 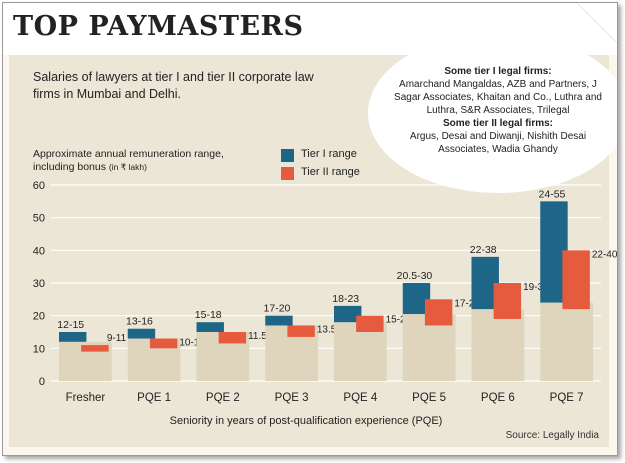 What do you see at coordinates (39, 349) in the screenshot?
I see `y-tick-label: 10` at bounding box center [39, 349].